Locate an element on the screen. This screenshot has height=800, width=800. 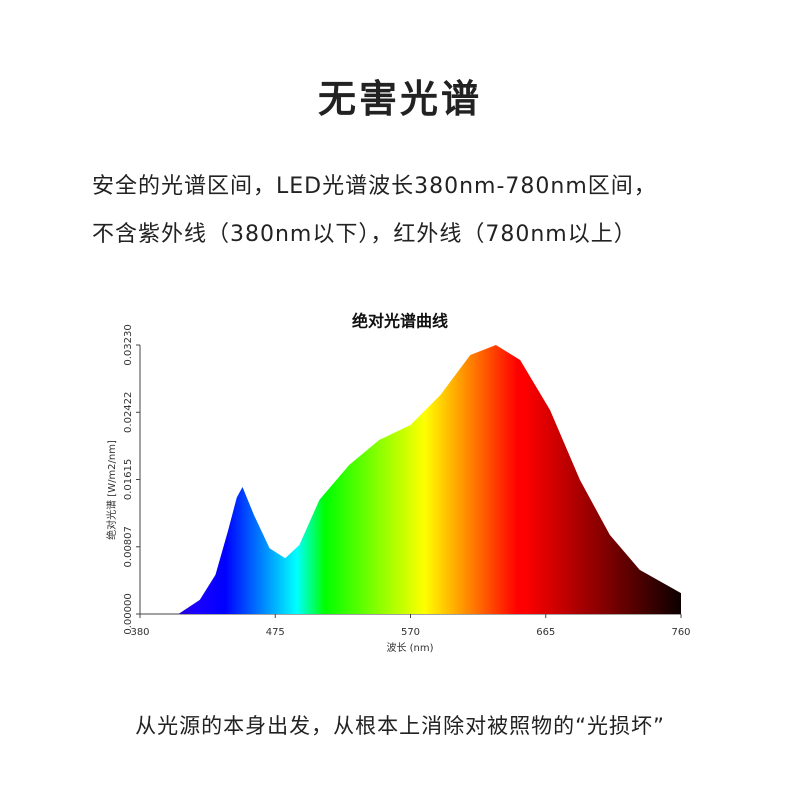
y-tick-label: 0.02422 is located at coordinates (128, 412).